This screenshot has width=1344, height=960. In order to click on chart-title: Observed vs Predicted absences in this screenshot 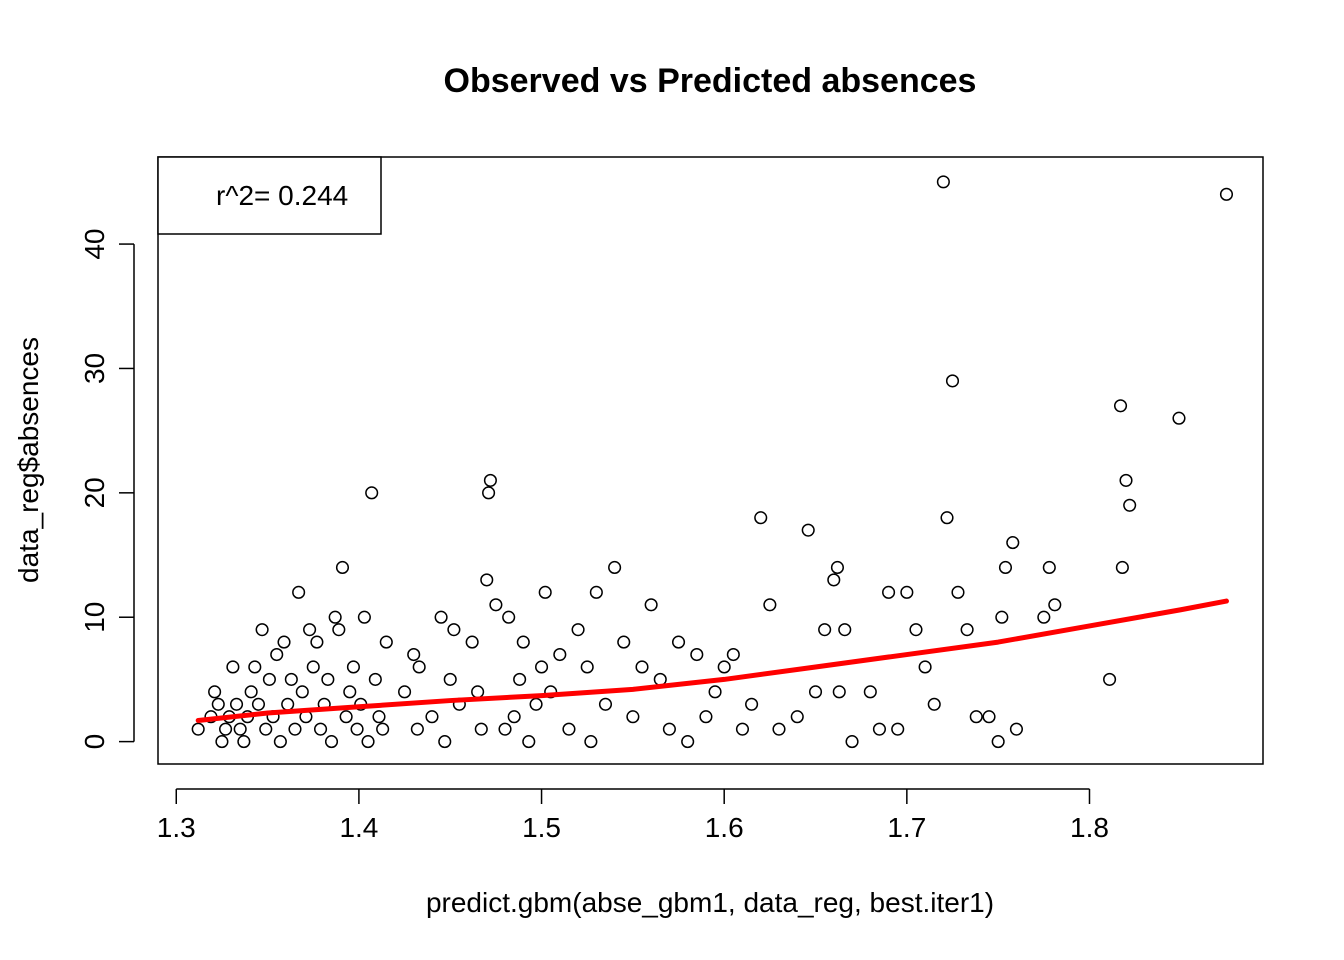, I will do `click(710, 81)`.